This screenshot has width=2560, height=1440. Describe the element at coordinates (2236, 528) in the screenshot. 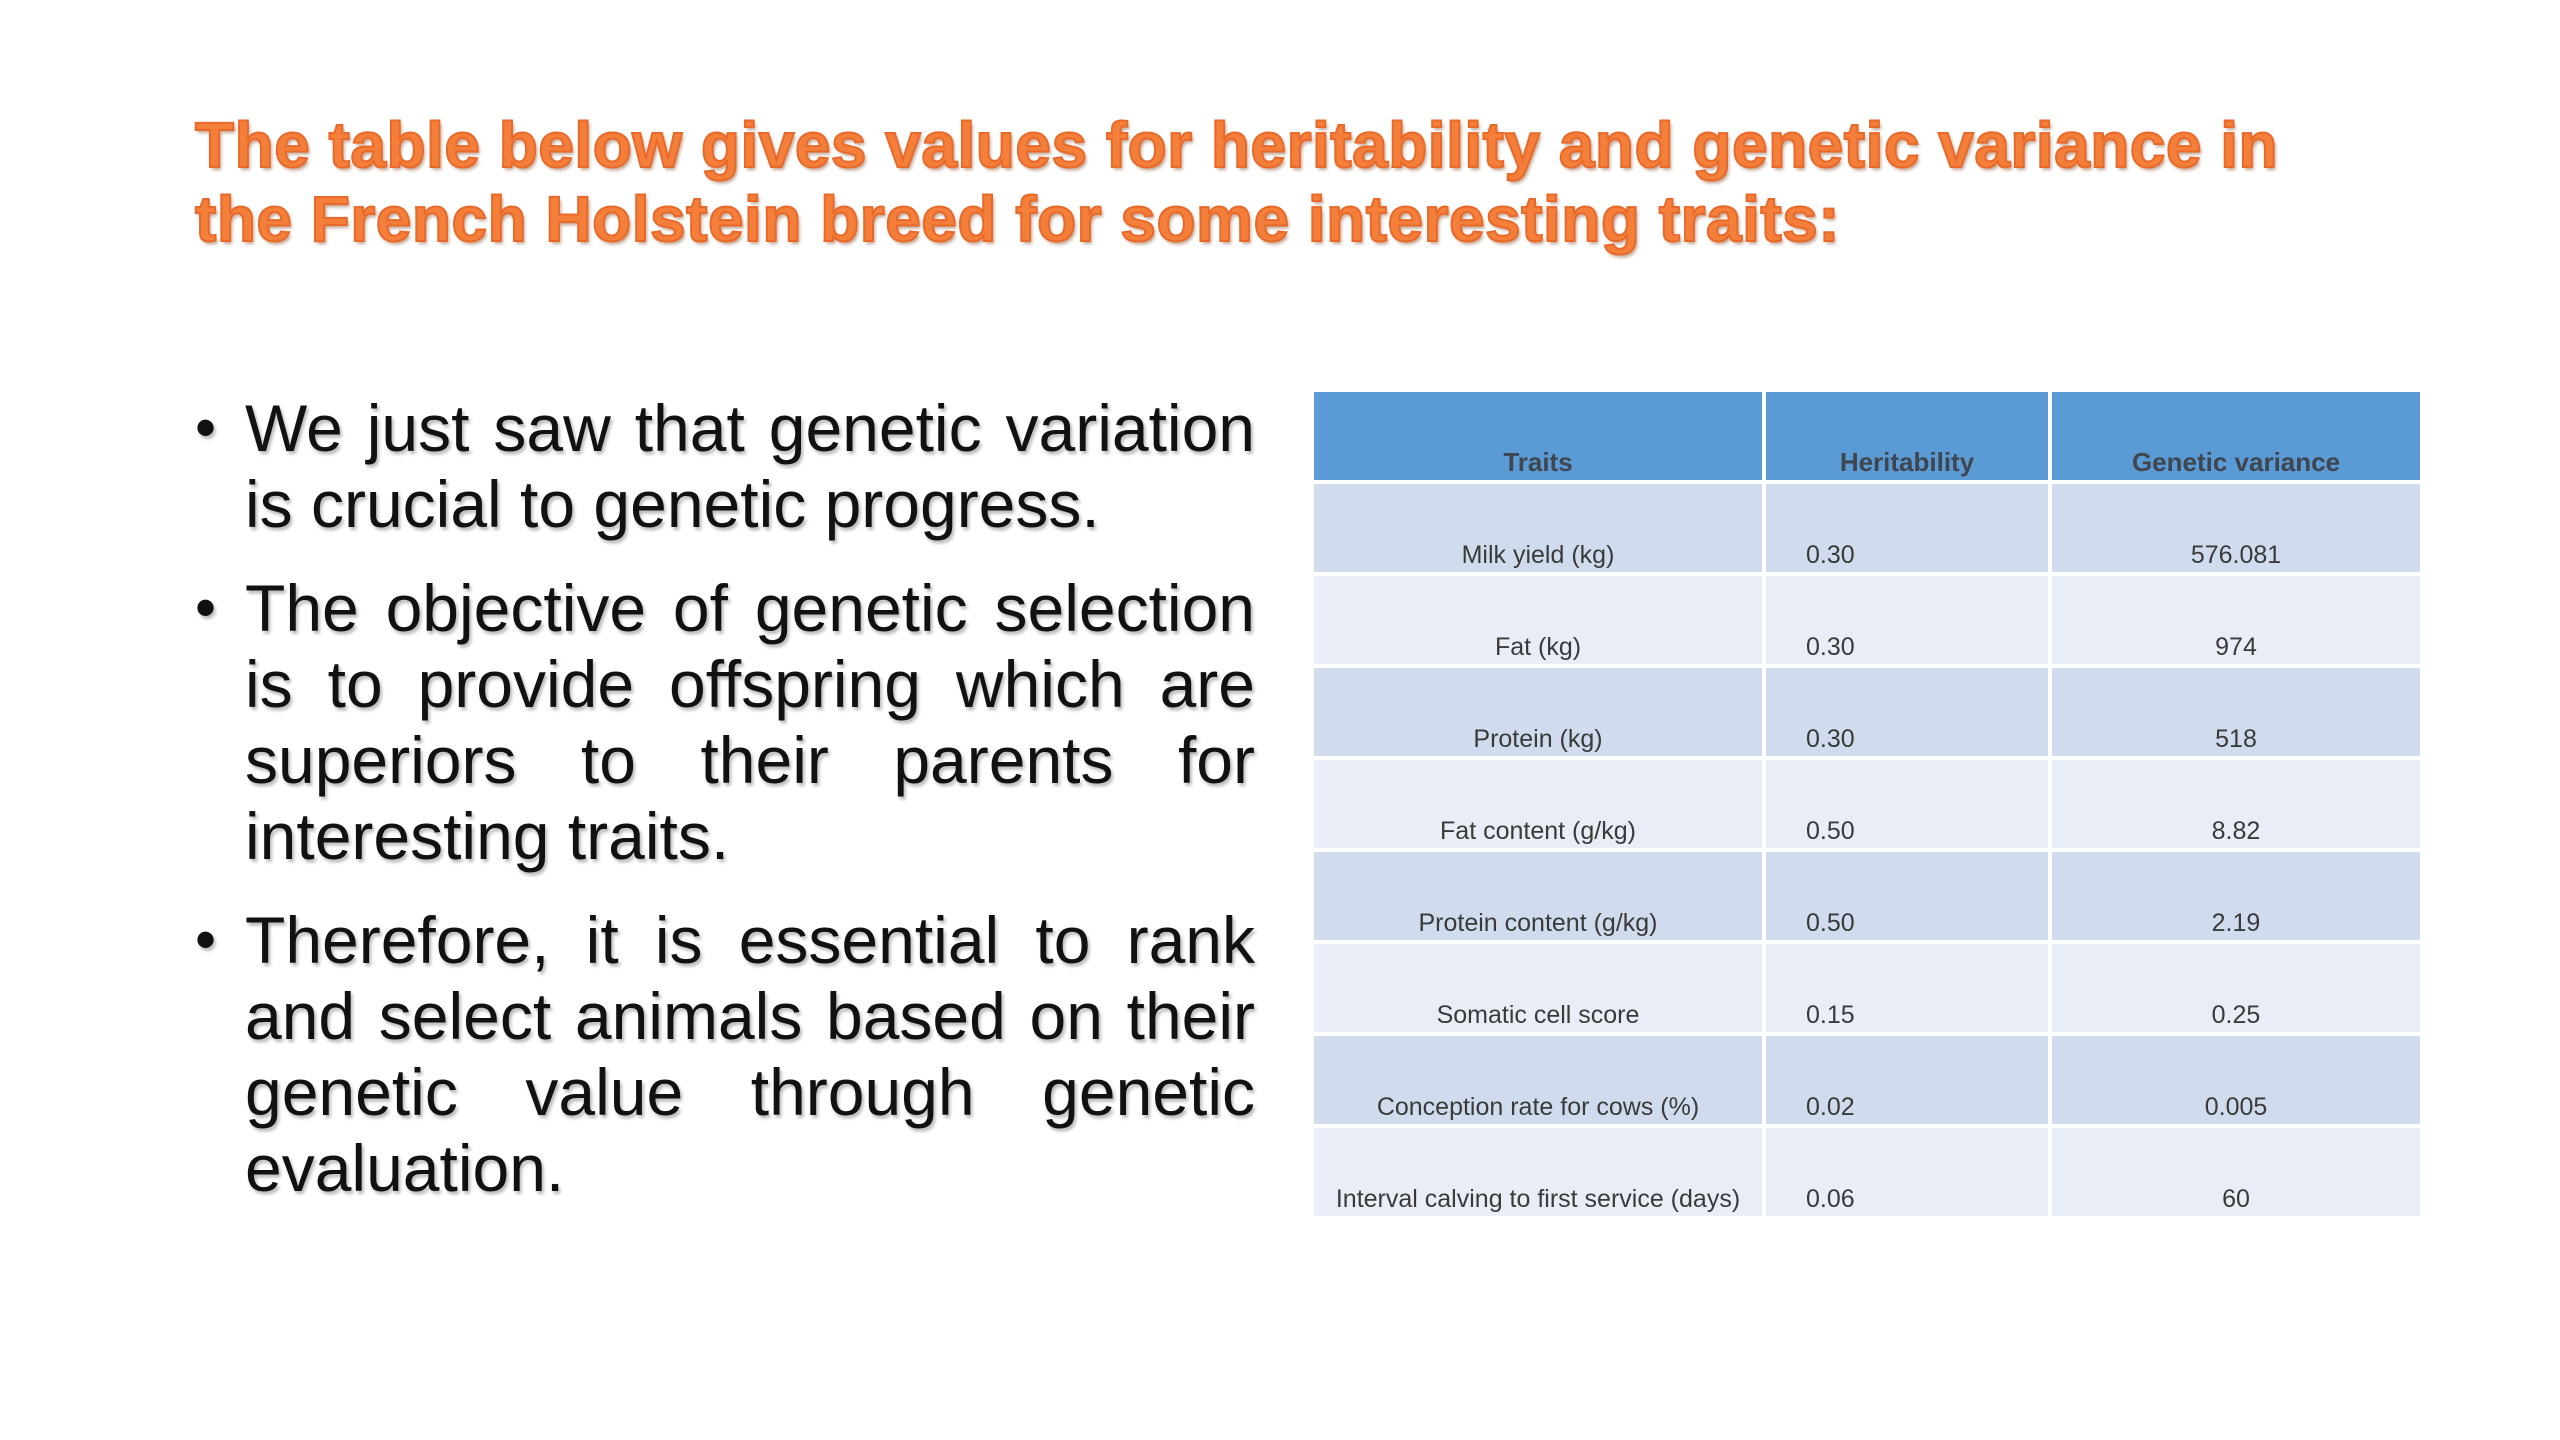

I see `cell-genetic-variance: 576.081` at that location.